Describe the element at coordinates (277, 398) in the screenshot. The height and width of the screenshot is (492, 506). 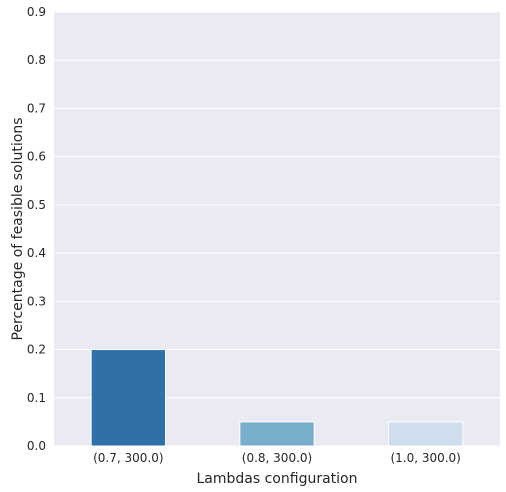
I see `bars` at that location.